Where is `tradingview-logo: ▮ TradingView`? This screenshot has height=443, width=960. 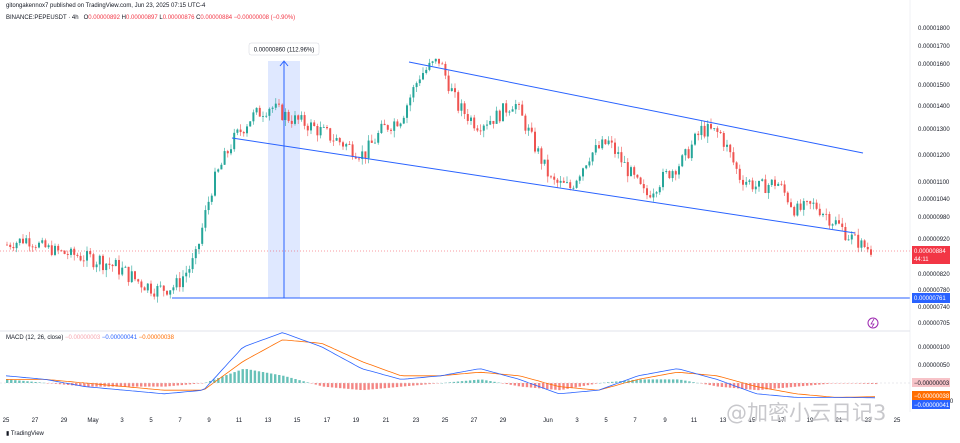
tradingview-logo: ▮ TradingView is located at coordinates (25, 433).